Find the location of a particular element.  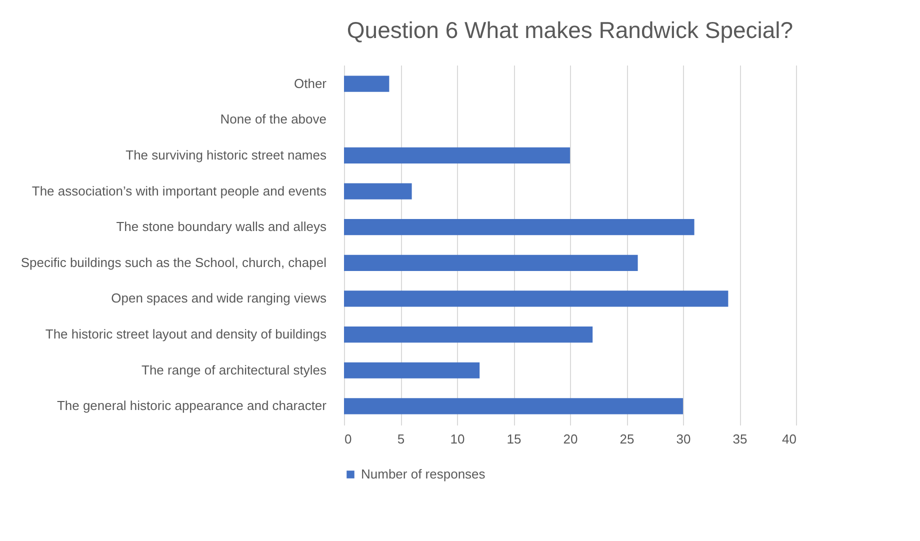

x-tick-label: 25 is located at coordinates (627, 439).